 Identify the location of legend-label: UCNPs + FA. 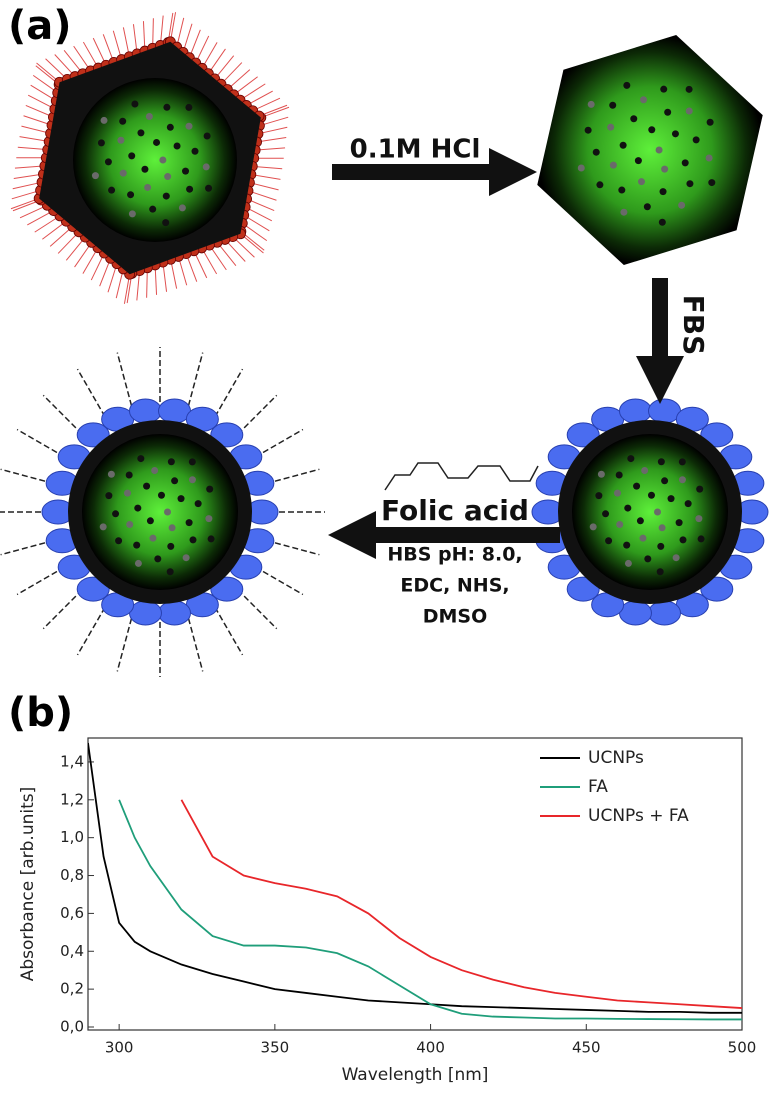
(638, 816).